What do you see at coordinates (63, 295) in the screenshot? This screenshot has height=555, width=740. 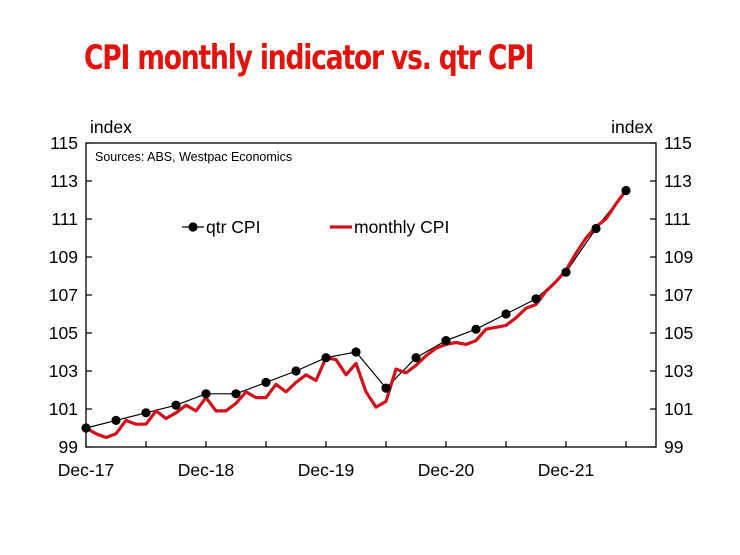 I see `y-tick-label-left: 107` at bounding box center [63, 295].